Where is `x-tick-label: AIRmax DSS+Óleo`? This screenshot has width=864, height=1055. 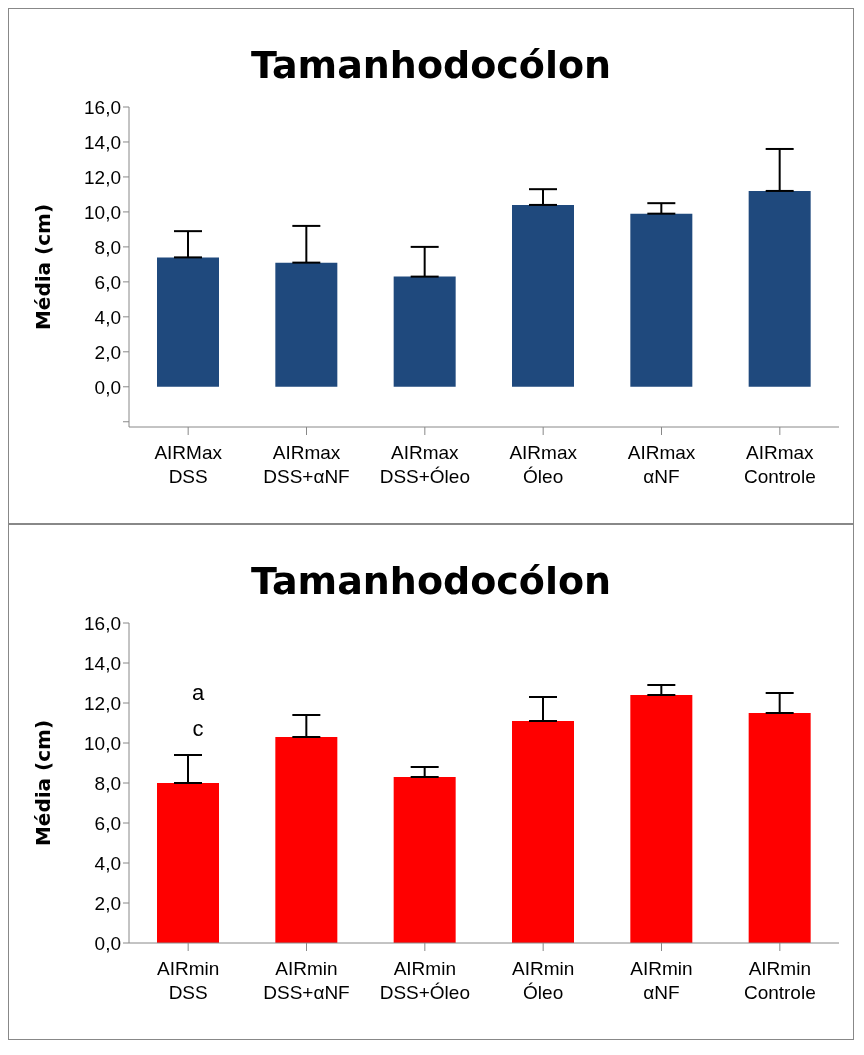 x-tick-label: AIRmax DSS+Óleo is located at coordinates (424, 464).